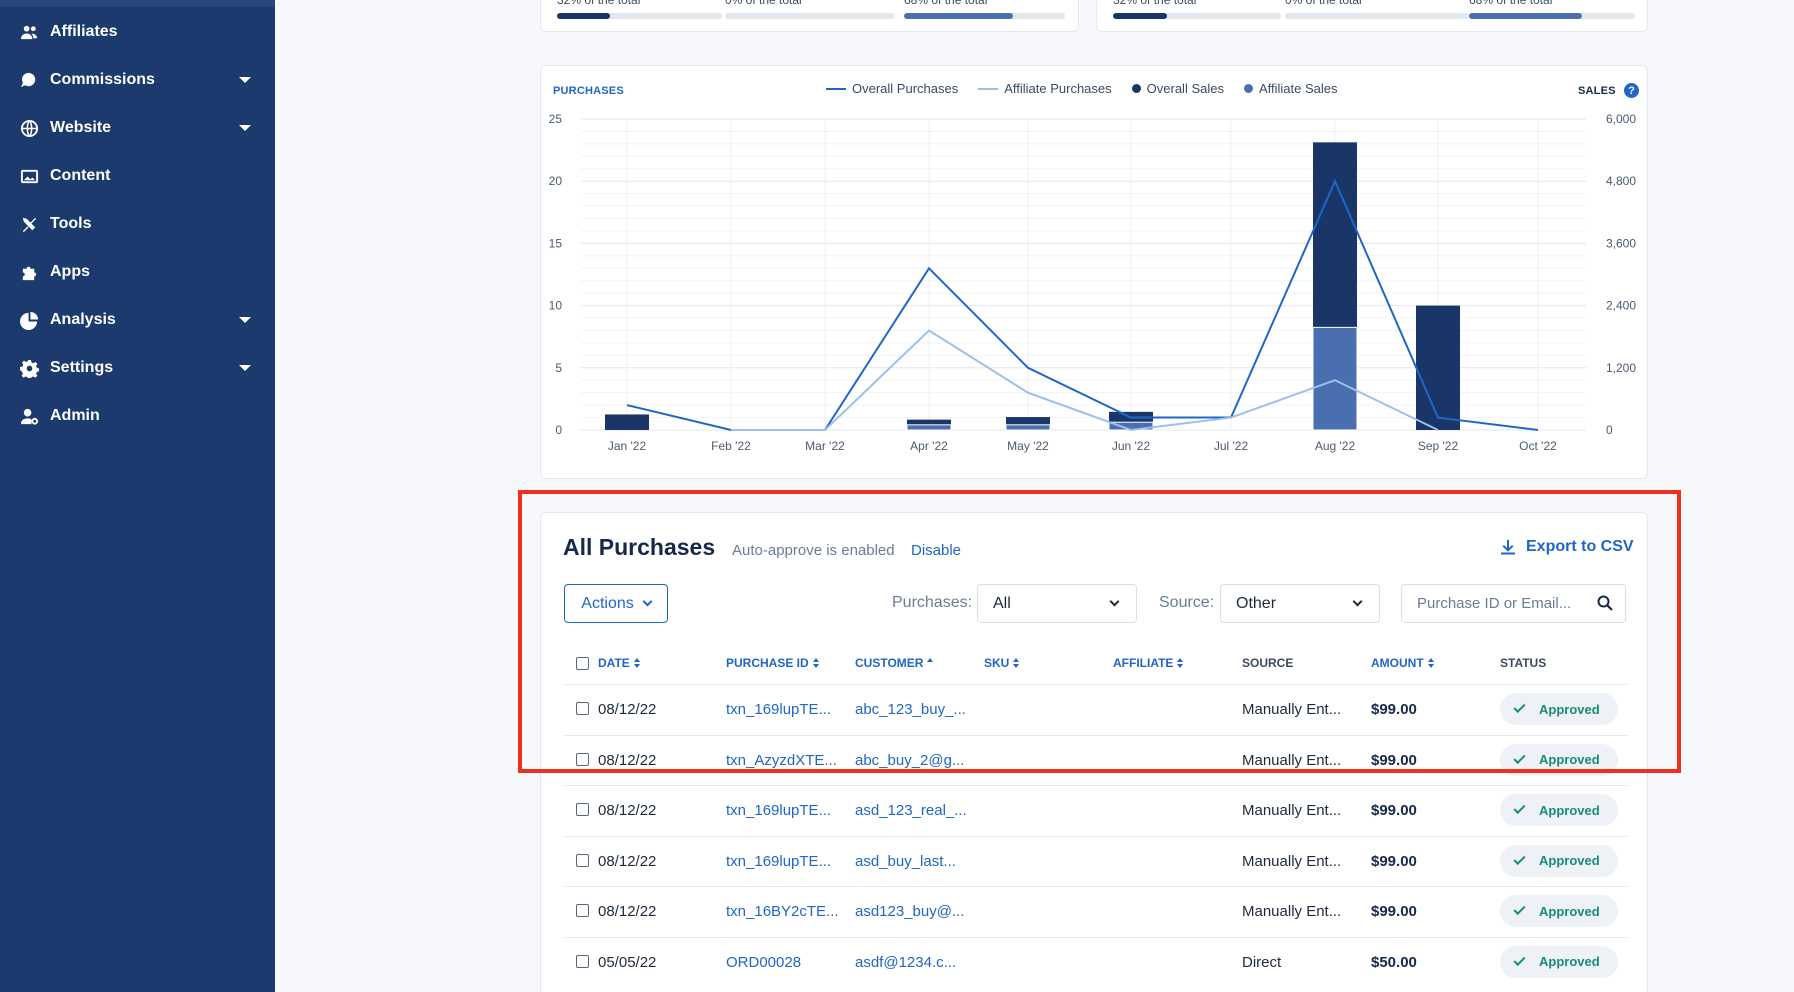  What do you see at coordinates (1335, 378) in the screenshot?
I see `affiliate-sales-bar` at bounding box center [1335, 378].